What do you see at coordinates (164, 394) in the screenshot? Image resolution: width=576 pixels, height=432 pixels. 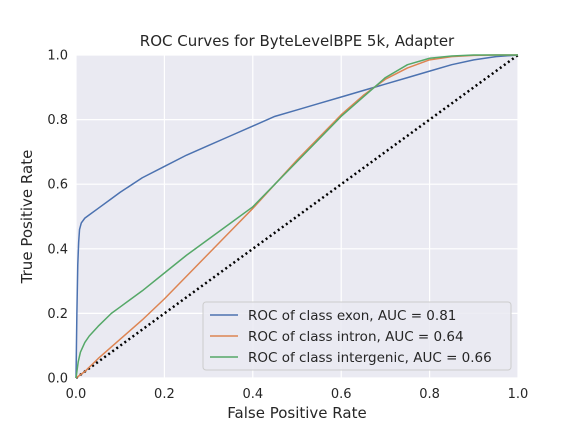 I see `x-tick-label: 0.2` at bounding box center [164, 394].